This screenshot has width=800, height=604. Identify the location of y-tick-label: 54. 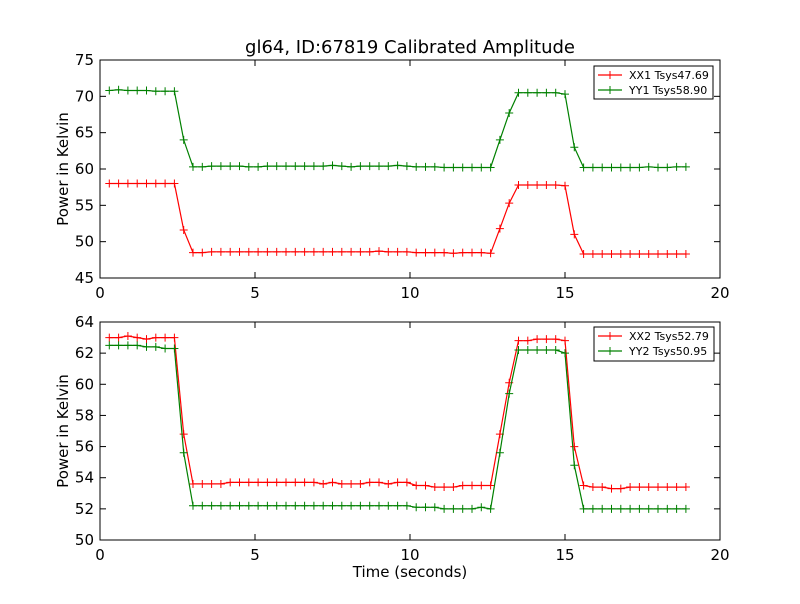
(84, 478).